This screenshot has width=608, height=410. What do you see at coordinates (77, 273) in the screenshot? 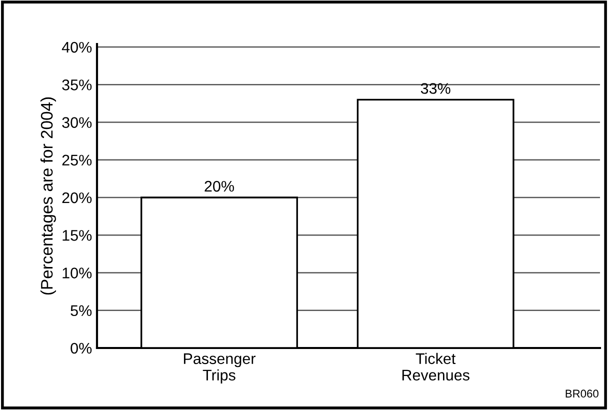
I see `y-tick-label: 10%` at bounding box center [77, 273].